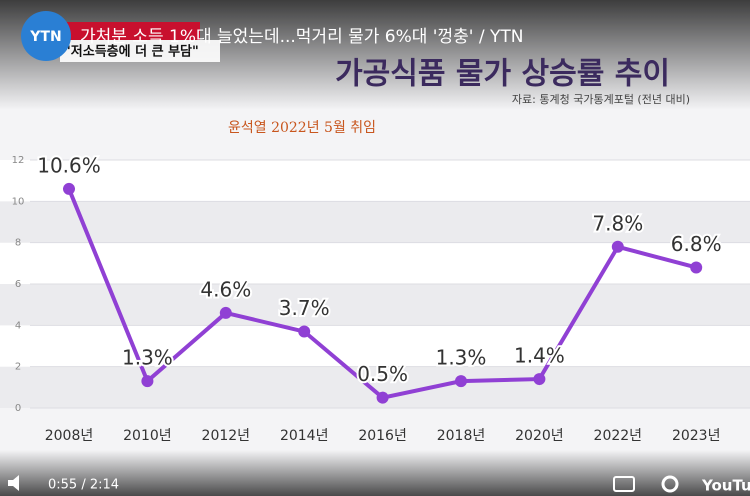  What do you see at coordinates (502, 74) in the screenshot?
I see `chart-title: 가공식품 물가 상승률 추이` at bounding box center [502, 74].